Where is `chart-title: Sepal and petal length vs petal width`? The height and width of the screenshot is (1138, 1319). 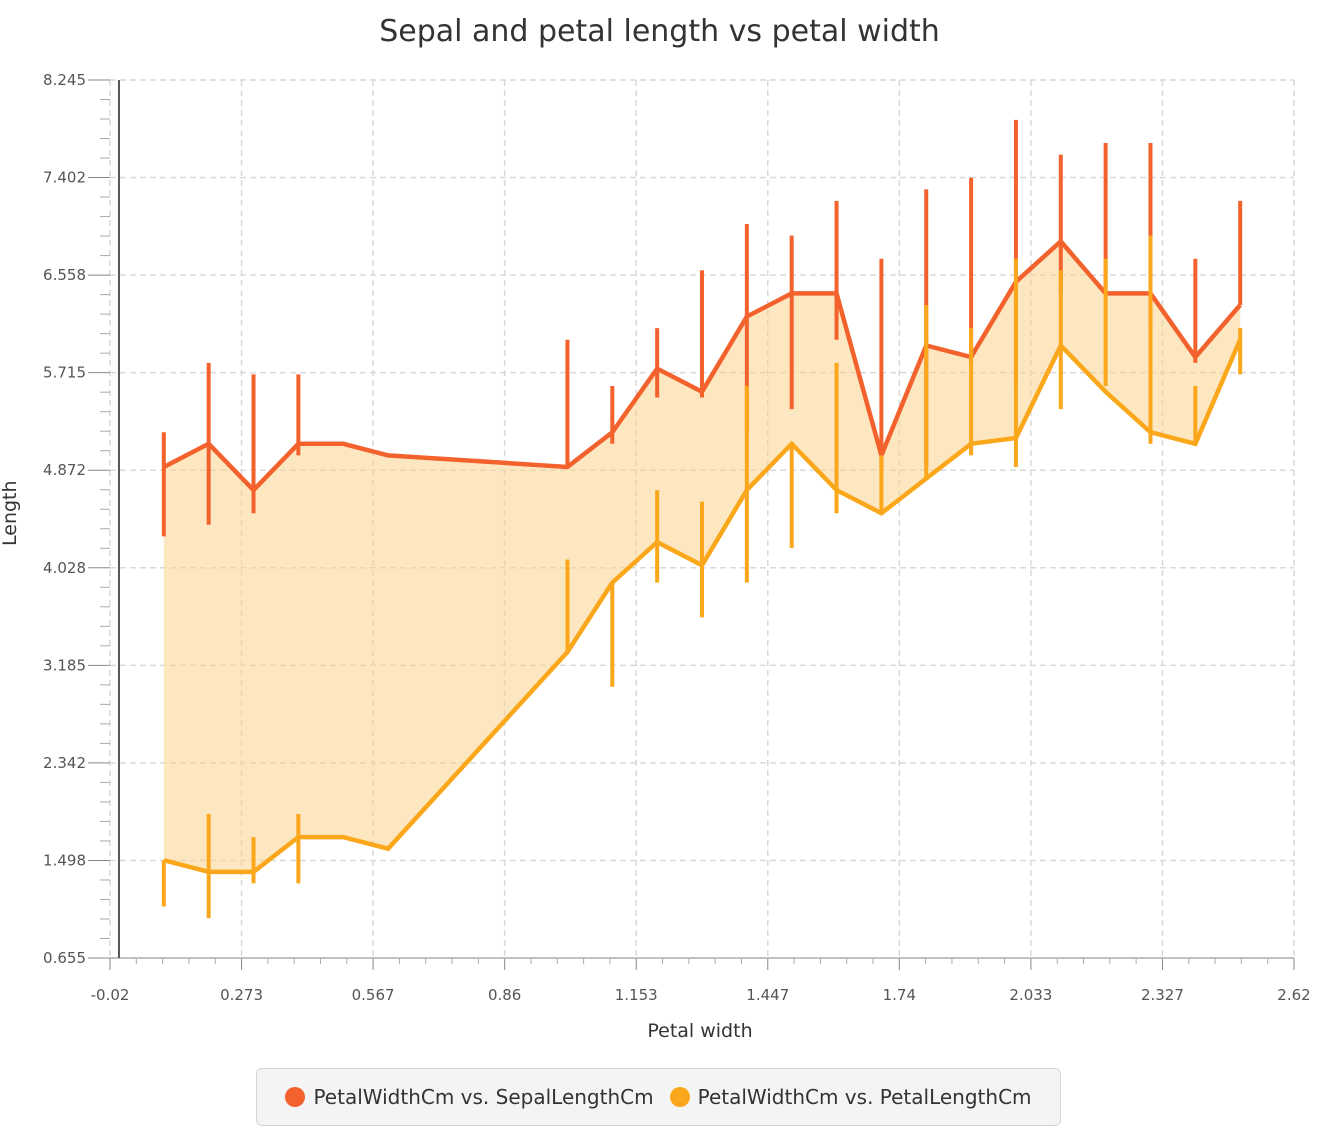
chart-title: Sepal and petal length vs petal width is located at coordinates (659, 31).